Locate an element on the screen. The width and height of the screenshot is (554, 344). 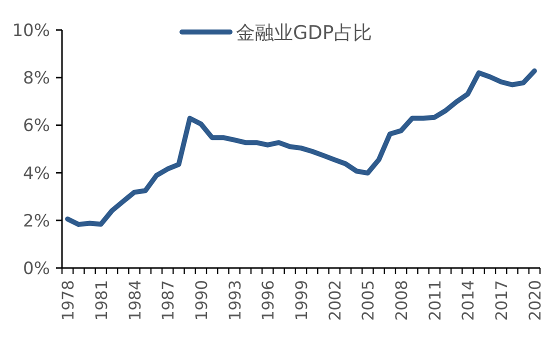
y-tick-label: 10% is located at coordinates (31, 31).